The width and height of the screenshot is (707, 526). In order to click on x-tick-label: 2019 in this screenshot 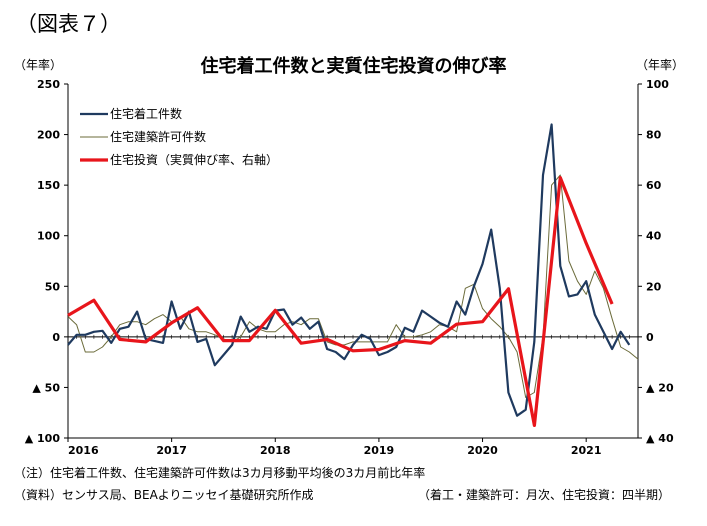, I will do `click(379, 450)`.